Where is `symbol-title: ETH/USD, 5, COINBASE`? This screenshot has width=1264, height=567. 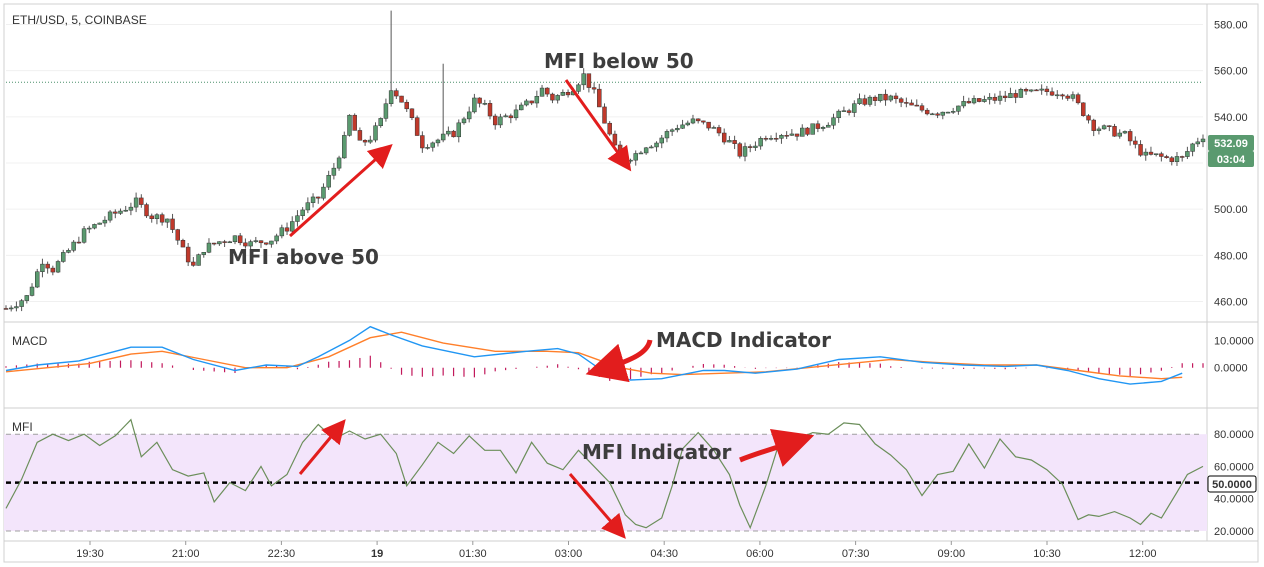
symbol-title: ETH/USD, 5, COINBASE is located at coordinates (79, 20).